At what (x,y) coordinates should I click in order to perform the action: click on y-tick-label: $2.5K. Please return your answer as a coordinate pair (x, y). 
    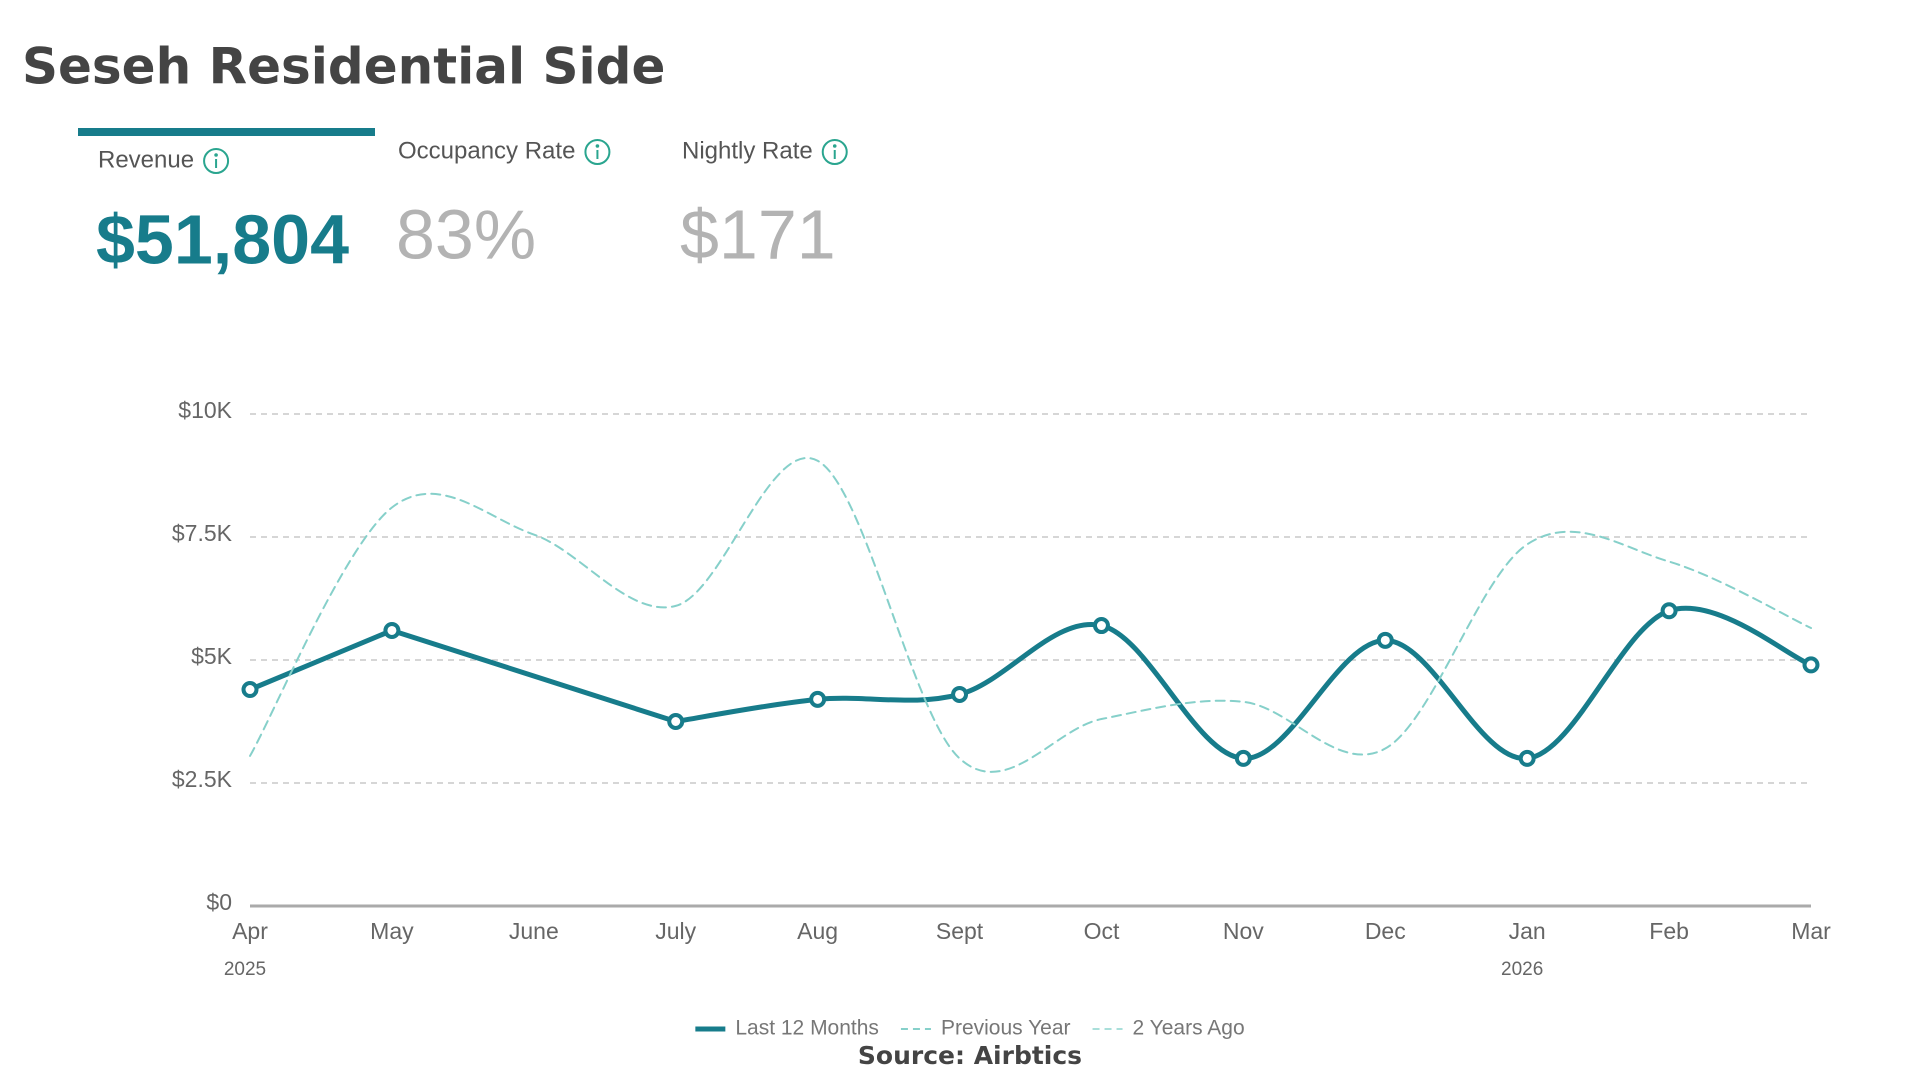
    Looking at the image, I should click on (202, 779).